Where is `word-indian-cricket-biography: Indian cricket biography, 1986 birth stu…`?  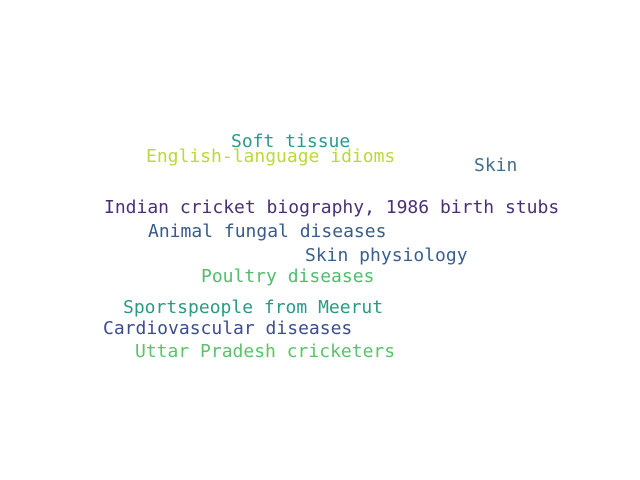
word-indian-cricket-biography: Indian cricket biography, 1986 birth stu… is located at coordinates (332, 207).